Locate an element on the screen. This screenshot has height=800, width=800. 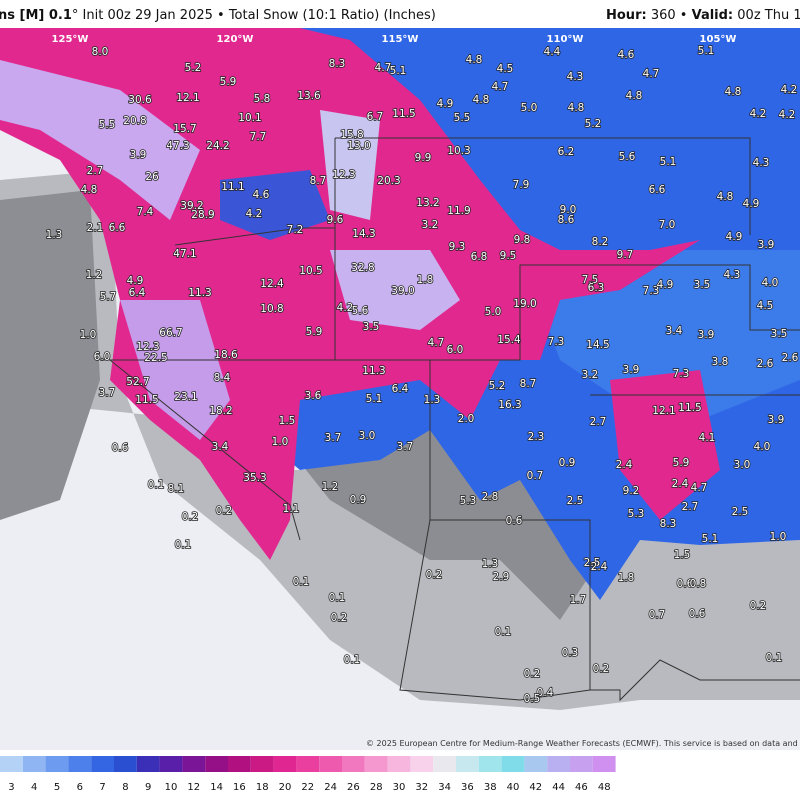
snow-total: 7.9 is located at coordinates (521, 185).